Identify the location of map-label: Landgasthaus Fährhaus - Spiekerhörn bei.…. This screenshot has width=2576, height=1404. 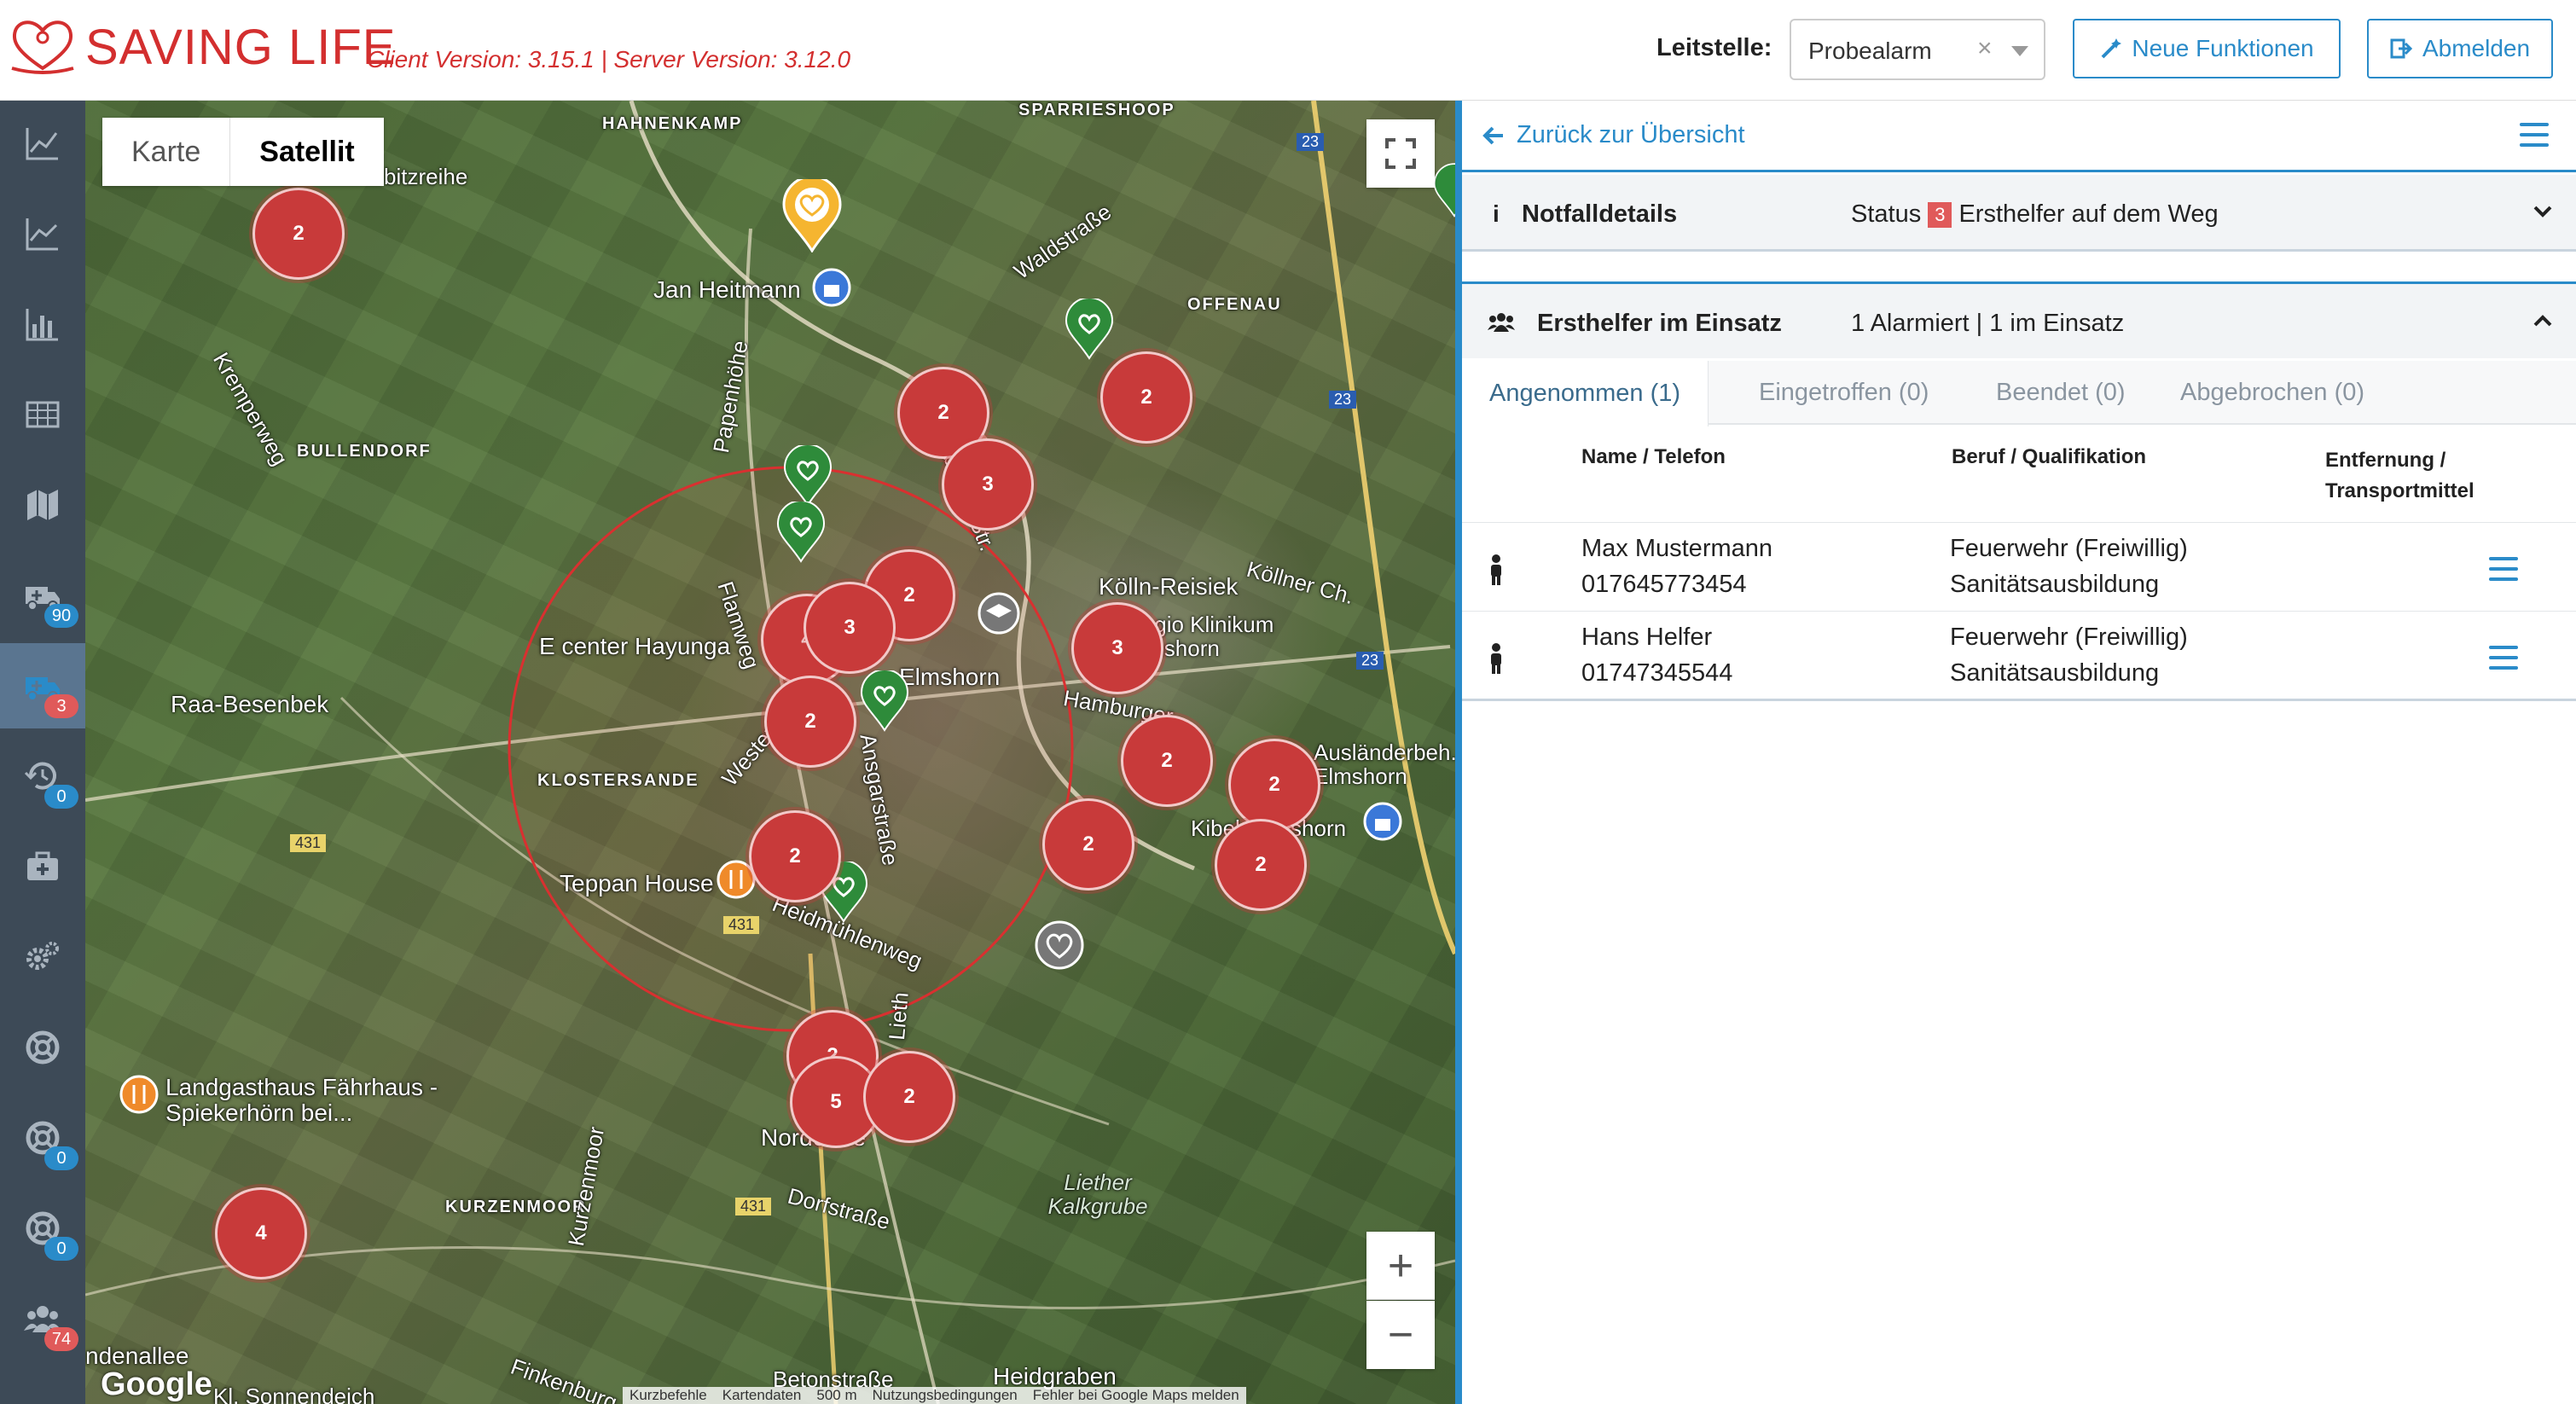
(301, 1100).